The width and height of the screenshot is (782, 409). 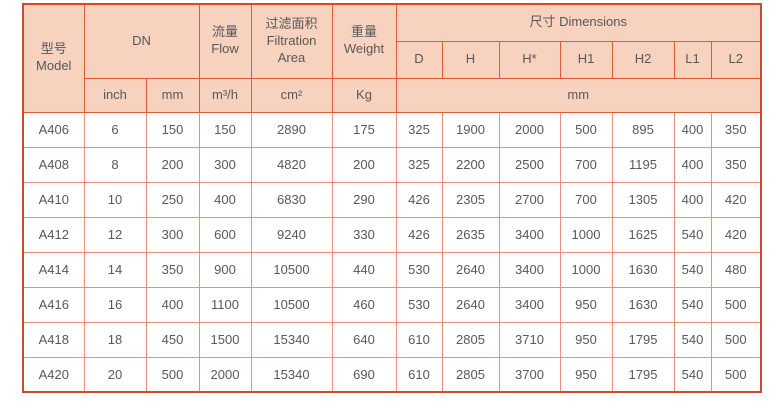 I want to click on header-dim-hstar: H*, so click(x=529, y=59).